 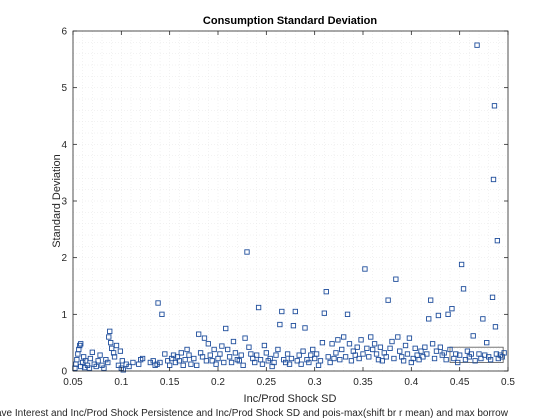 I want to click on y-tick-label: 4, so click(x=64, y=145).